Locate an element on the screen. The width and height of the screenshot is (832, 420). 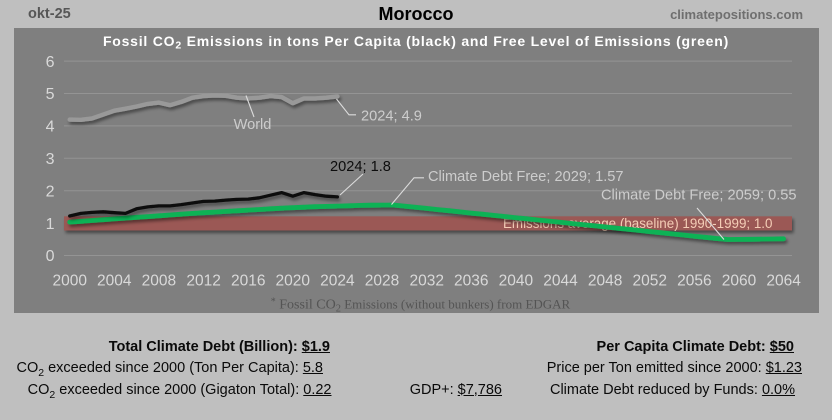
svg-text: 0 is located at coordinates (50, 256).